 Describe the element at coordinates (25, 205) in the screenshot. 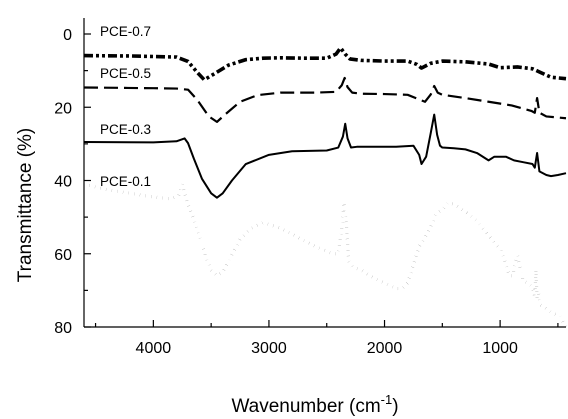

I see `y-axis-title: Transmittance (%)` at that location.